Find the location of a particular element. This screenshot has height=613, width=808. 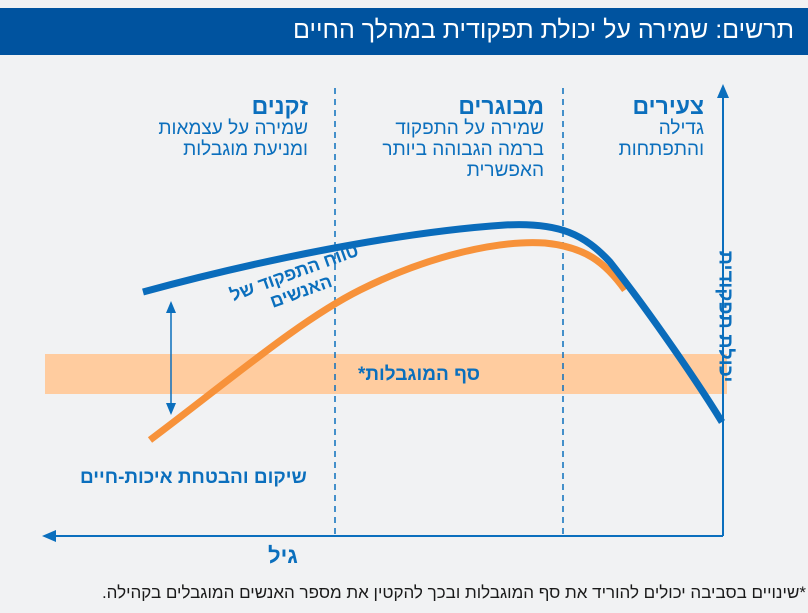

stage-young-line: והתפתחות is located at coordinates (661, 149).